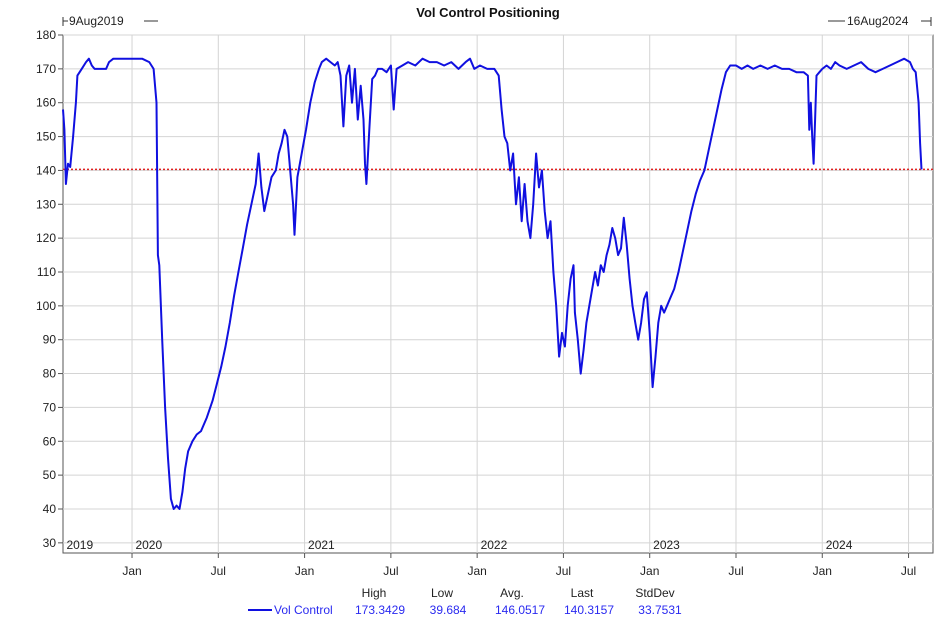  What do you see at coordinates (666, 545) in the screenshot?
I see `year-label-2023: 2023` at bounding box center [666, 545].